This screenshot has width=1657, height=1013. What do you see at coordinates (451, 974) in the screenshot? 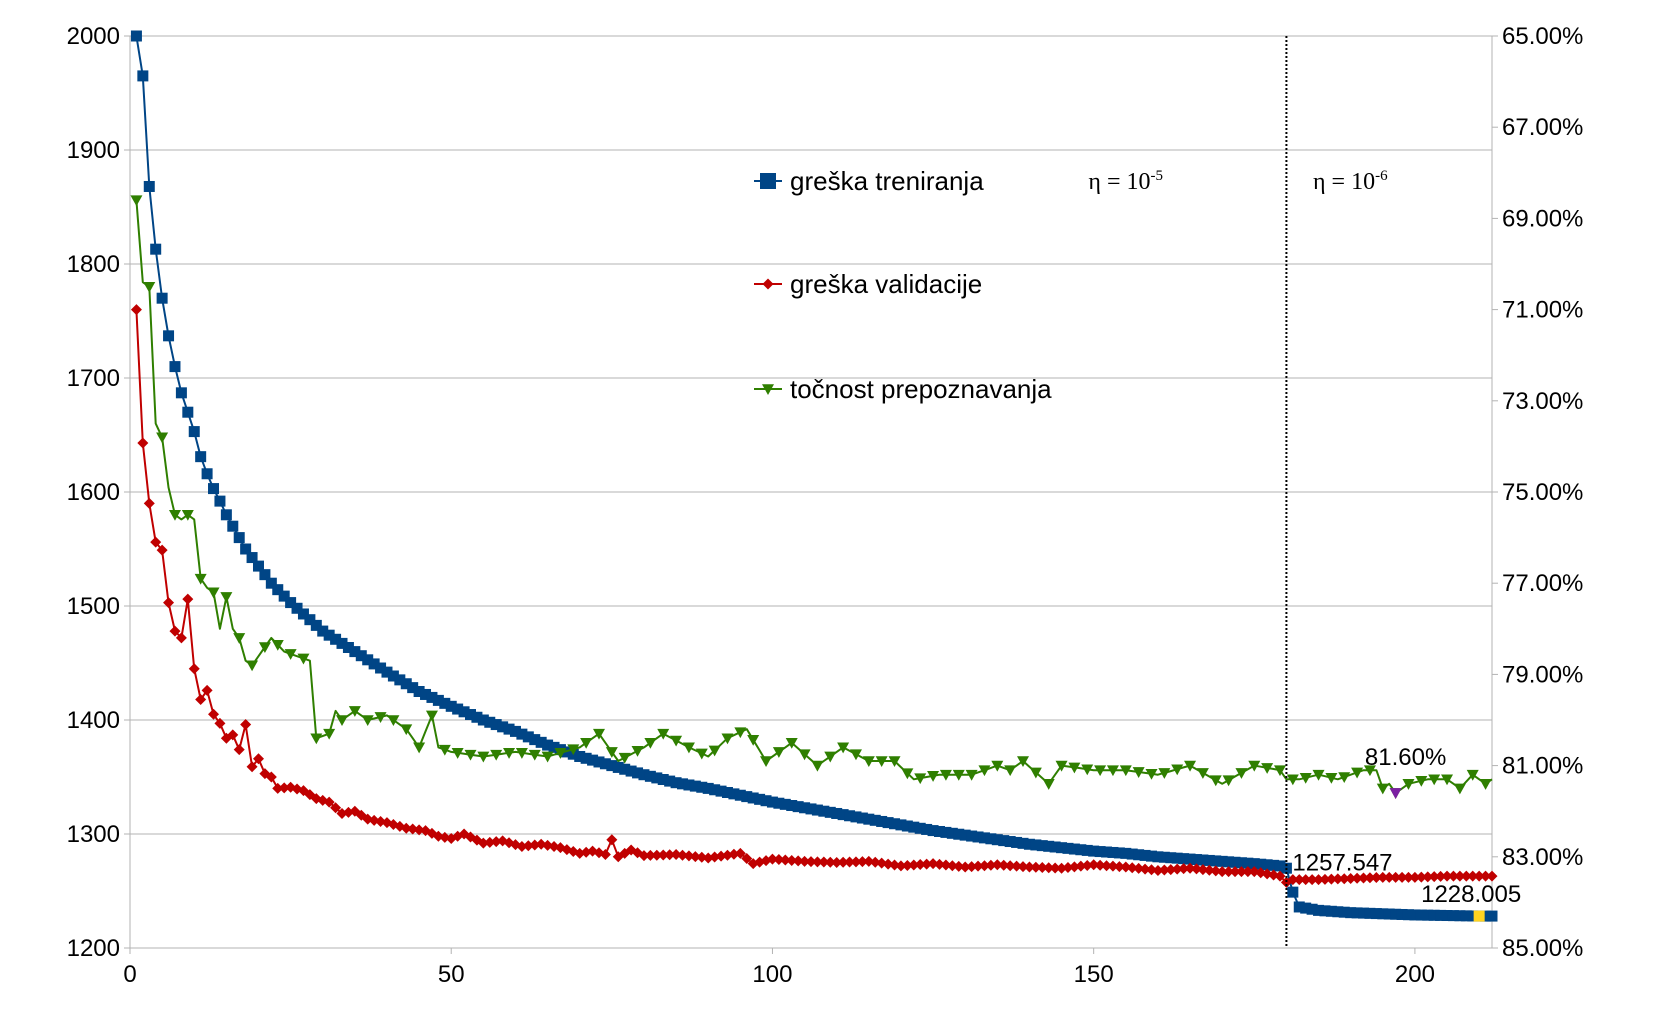
I see `x-tick-label: 50` at bounding box center [451, 974].